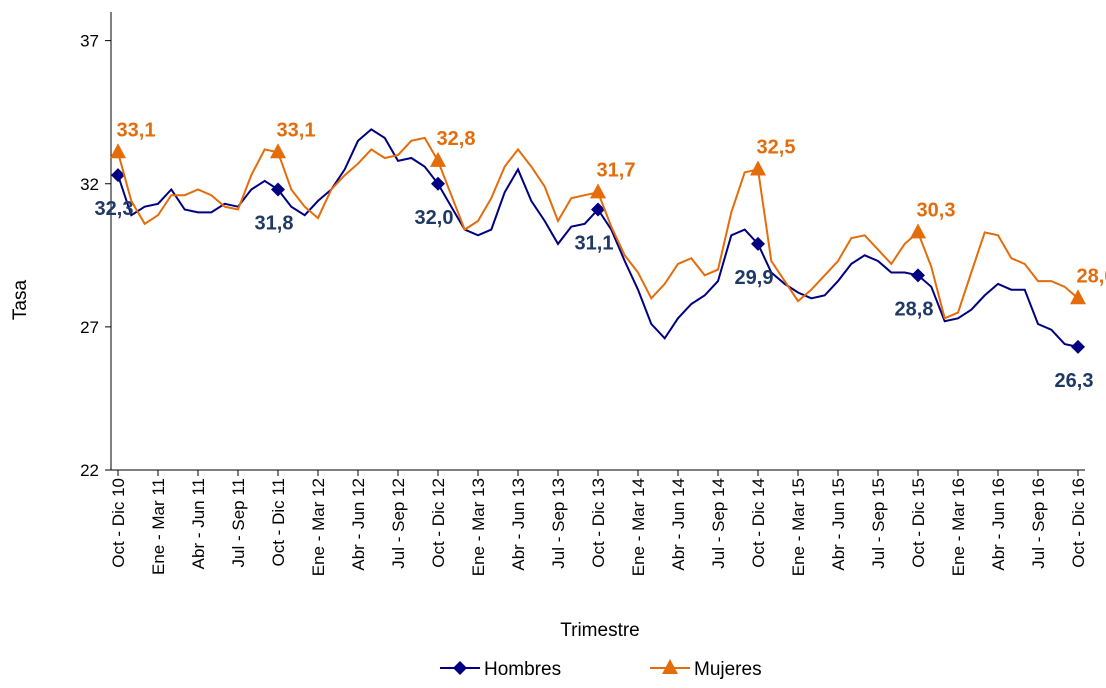 The image size is (1106, 688). What do you see at coordinates (558, 523) in the screenshot?
I see `x-tick-label: Jul - Sep 13` at bounding box center [558, 523].